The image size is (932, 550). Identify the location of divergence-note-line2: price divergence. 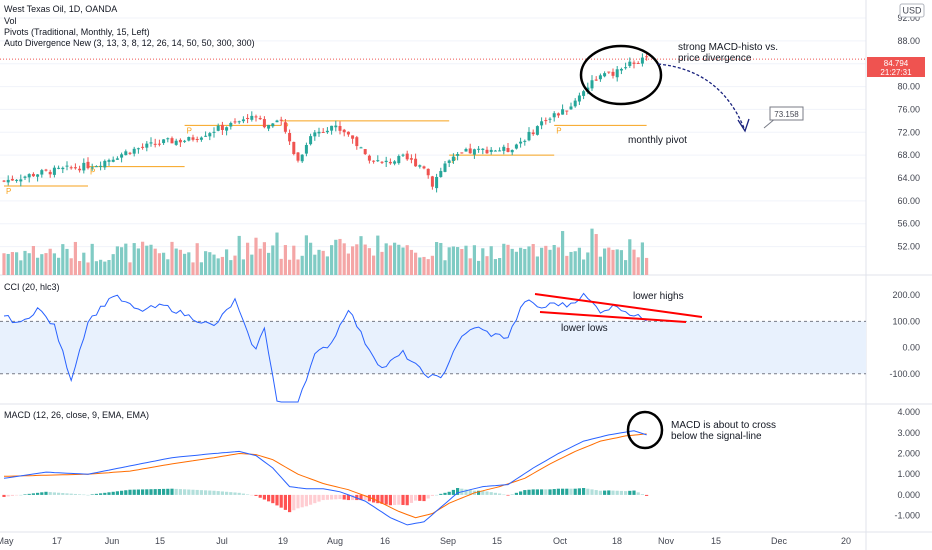
(715, 58).